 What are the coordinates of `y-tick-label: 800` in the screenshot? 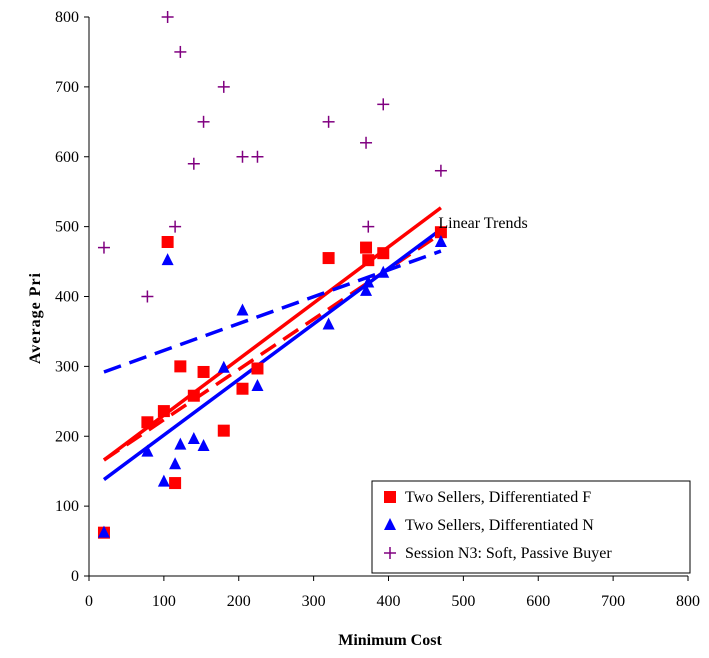 It's located at (67, 17).